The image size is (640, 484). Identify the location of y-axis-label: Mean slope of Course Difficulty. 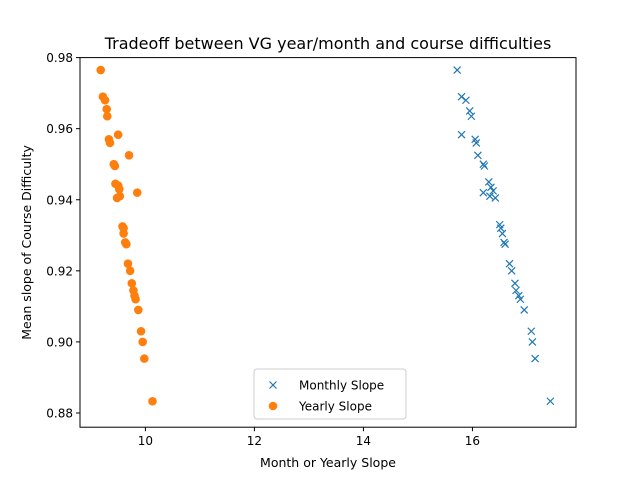
(26, 241).